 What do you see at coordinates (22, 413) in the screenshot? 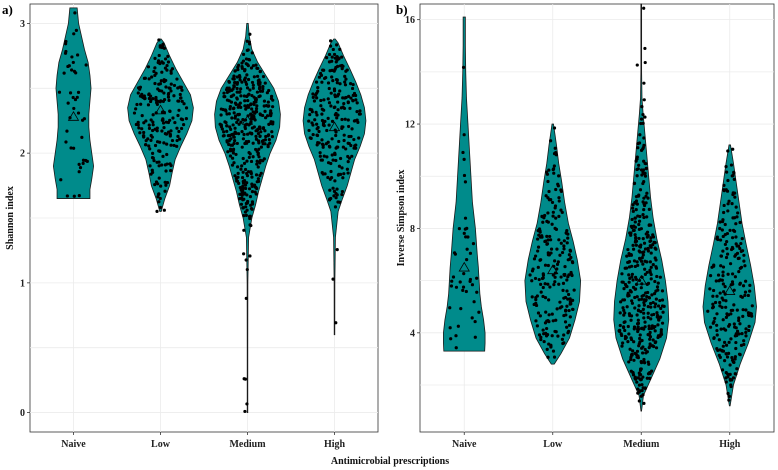
I see `y-tick-label: 0` at bounding box center [22, 413].